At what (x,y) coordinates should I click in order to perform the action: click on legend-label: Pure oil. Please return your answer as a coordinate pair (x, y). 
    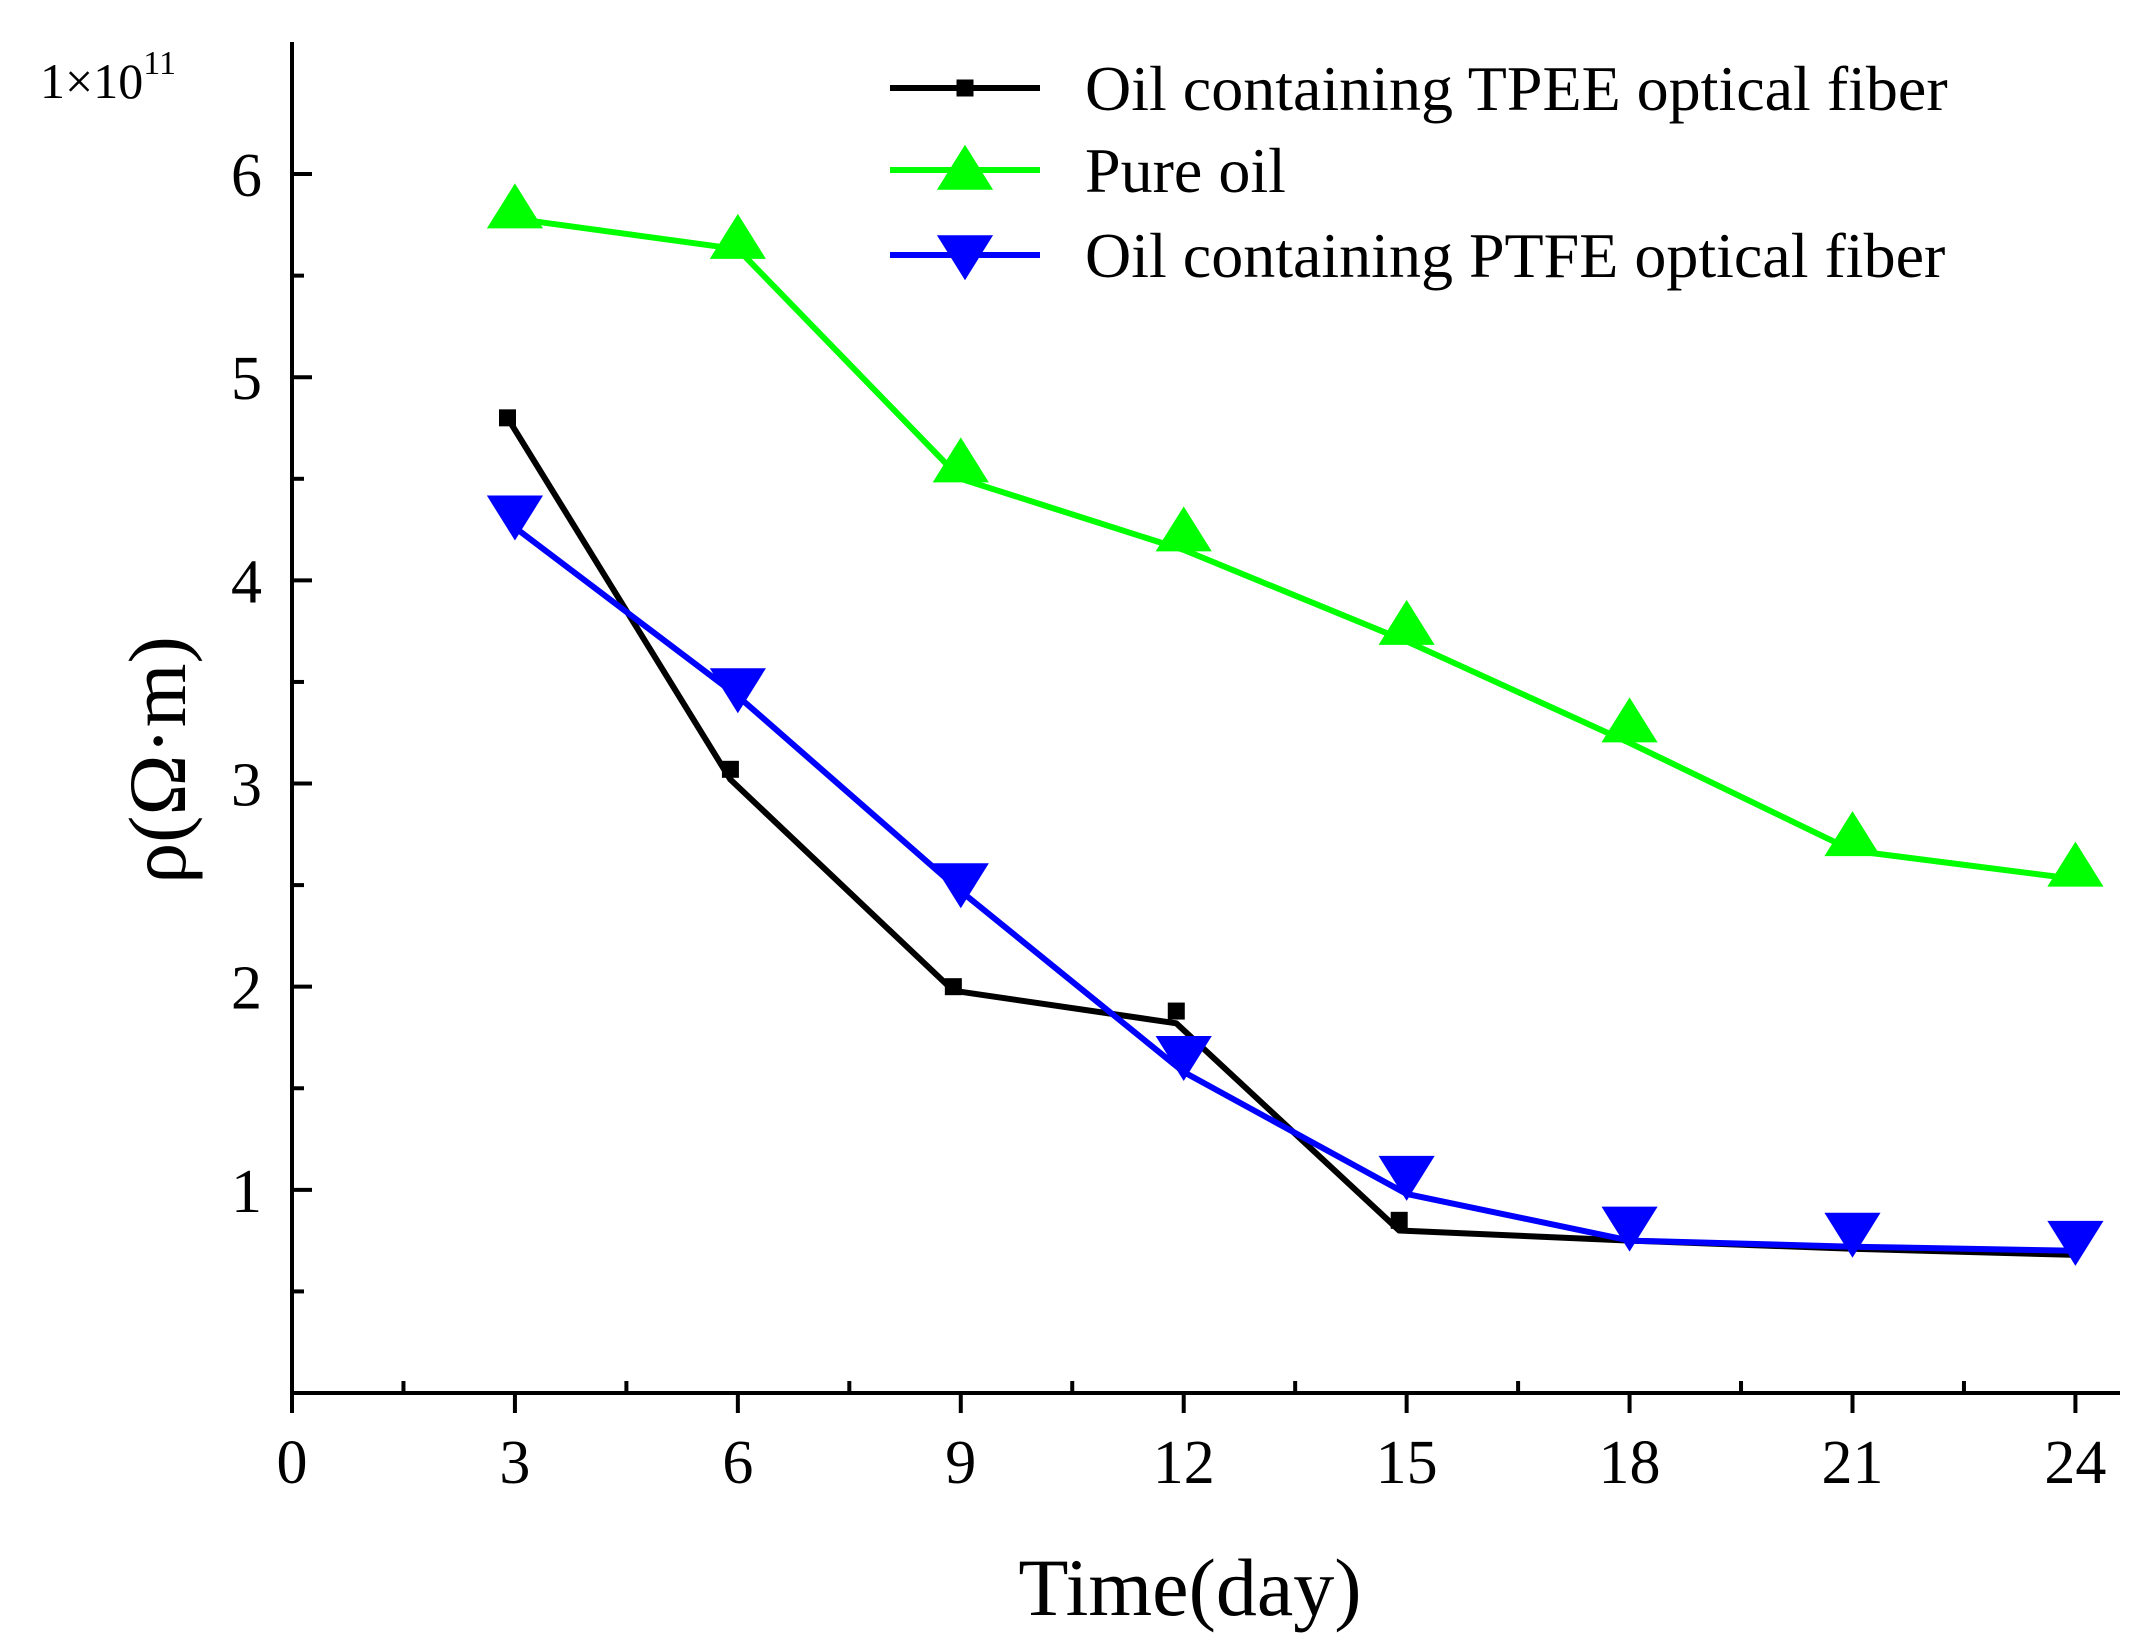
    Looking at the image, I should click on (1185, 170).